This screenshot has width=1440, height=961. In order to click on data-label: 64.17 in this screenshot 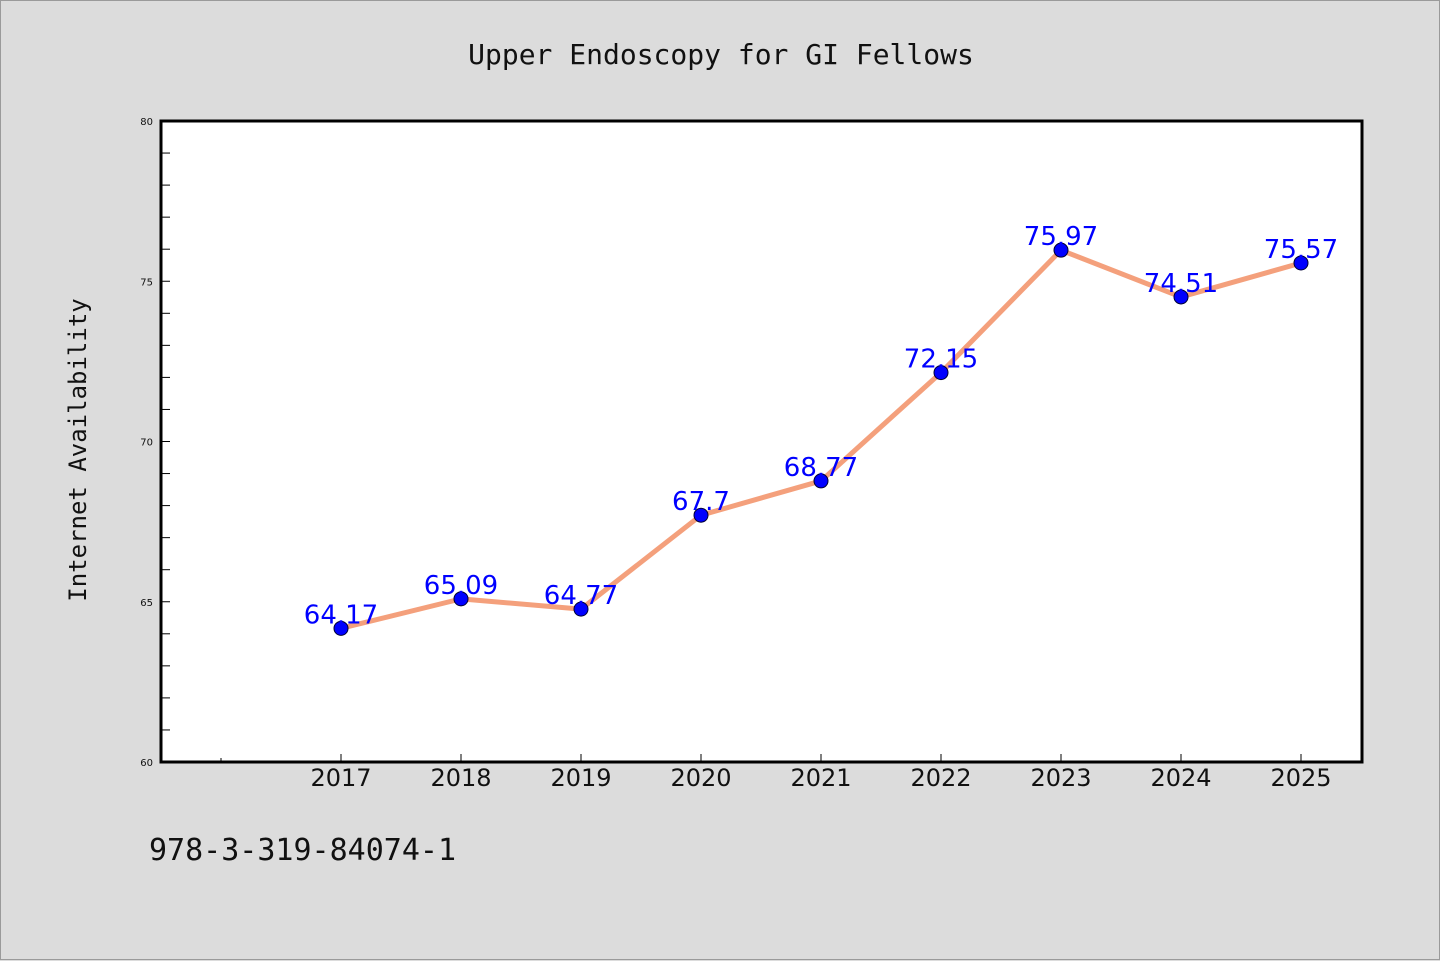, I will do `click(341, 615)`.